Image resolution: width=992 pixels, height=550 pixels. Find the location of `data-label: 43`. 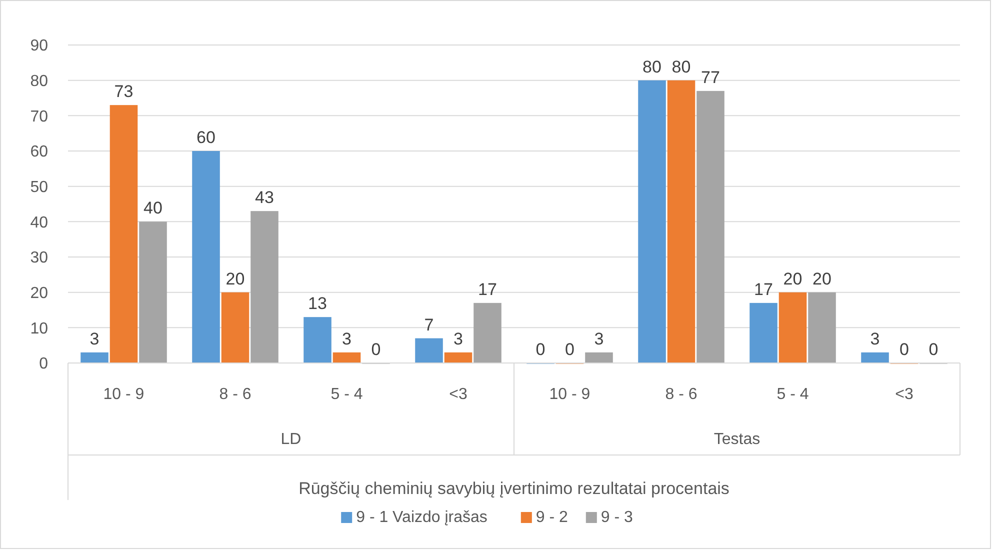

data-label: 43 is located at coordinates (264, 198).